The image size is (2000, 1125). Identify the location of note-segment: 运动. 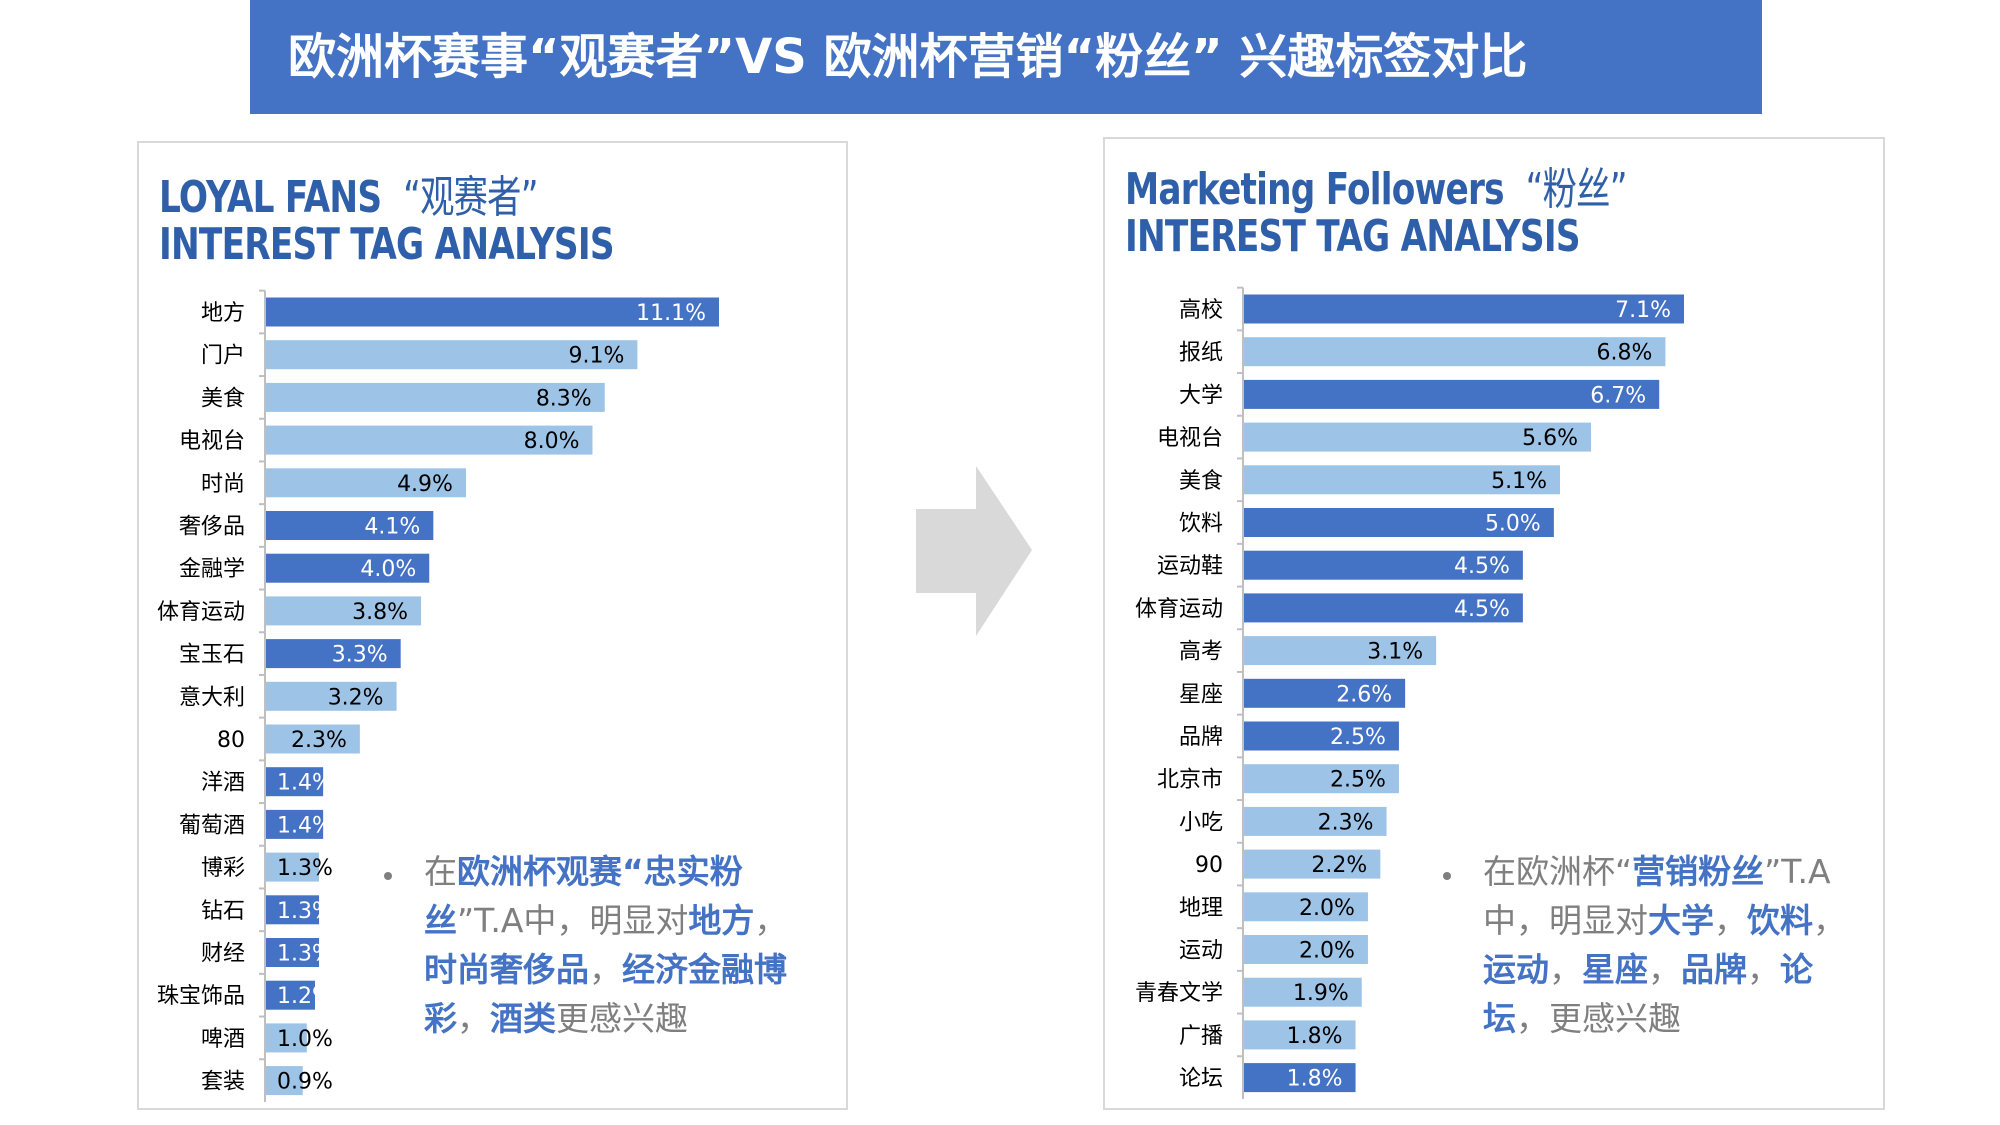
(1516, 969).